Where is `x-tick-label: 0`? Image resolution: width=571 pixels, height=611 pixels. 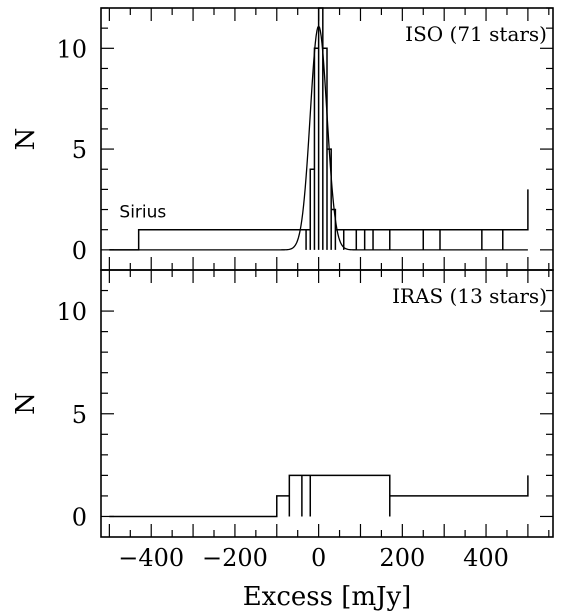 x-tick-label: 0 is located at coordinates (318, 558).